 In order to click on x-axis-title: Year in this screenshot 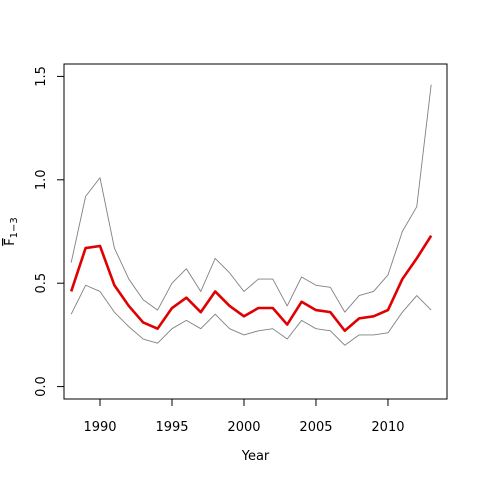, I will do `click(255, 456)`.